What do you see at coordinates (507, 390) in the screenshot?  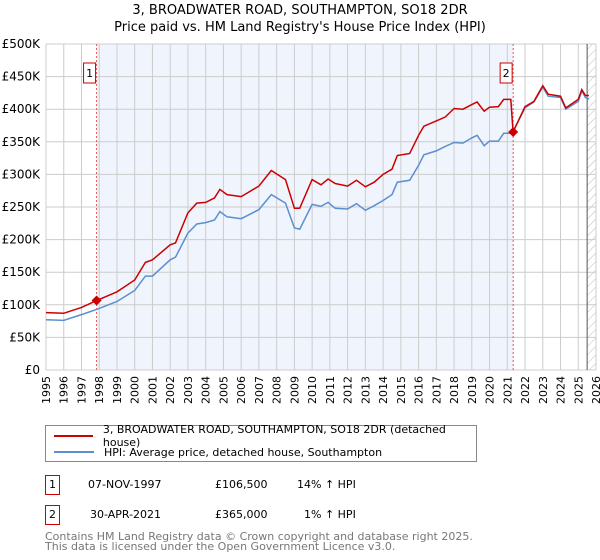 I see `x-tick-label: 2021` at bounding box center [507, 390].